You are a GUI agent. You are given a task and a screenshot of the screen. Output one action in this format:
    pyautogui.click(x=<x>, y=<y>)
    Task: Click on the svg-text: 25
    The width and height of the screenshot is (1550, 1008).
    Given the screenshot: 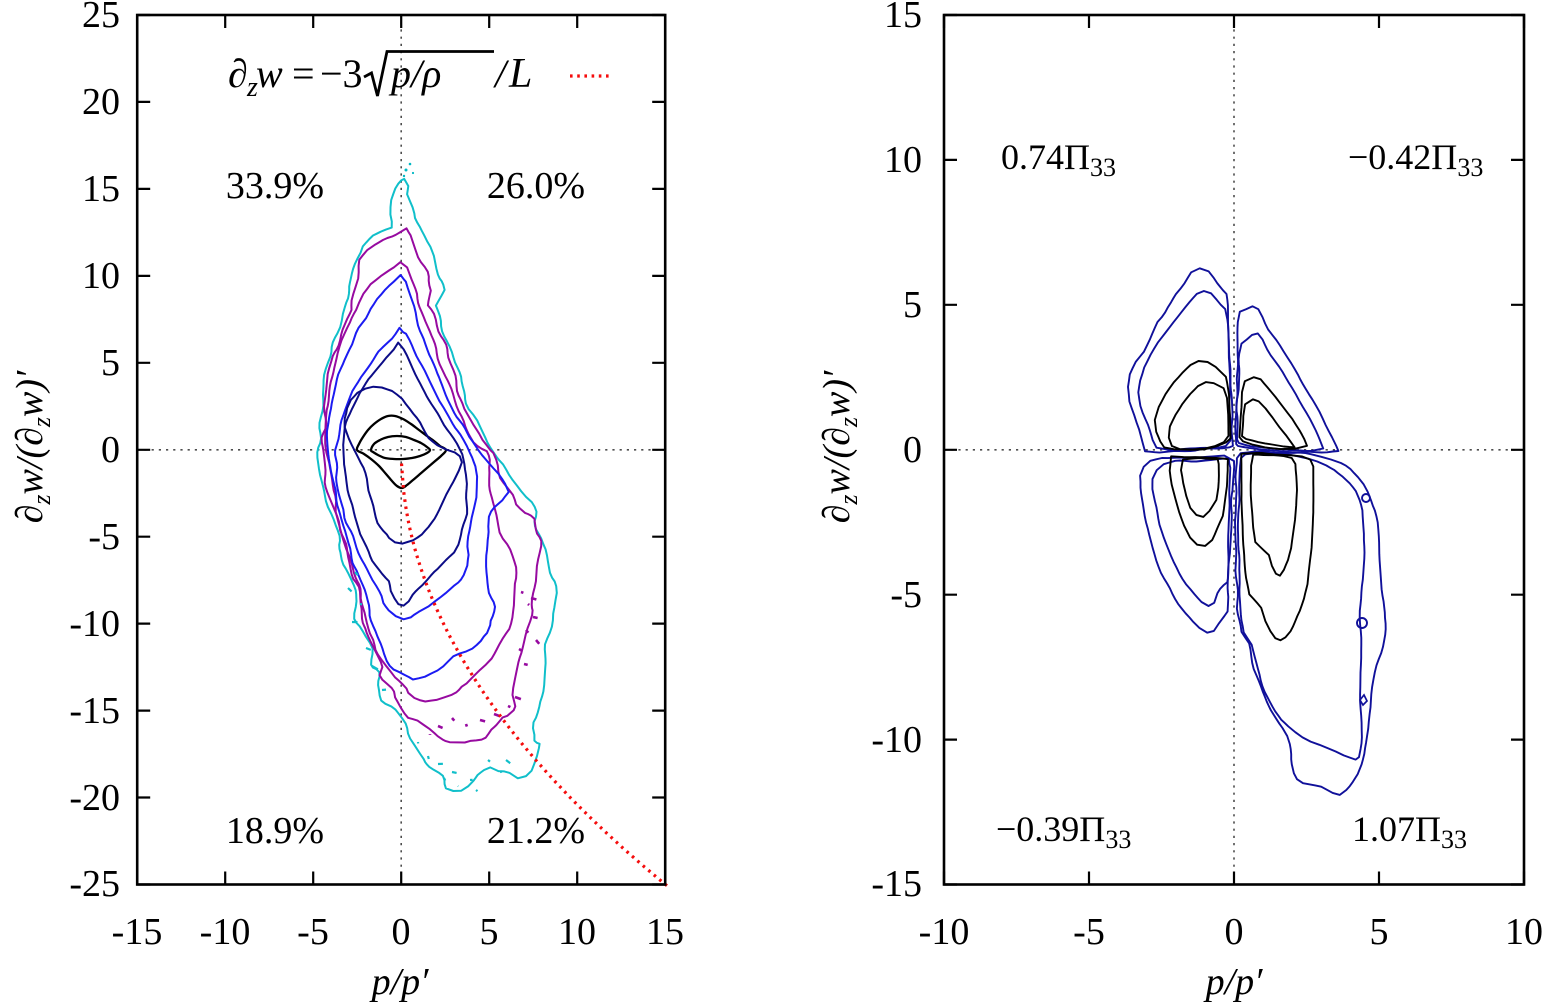 What is the action you would take?
    pyautogui.click(x=101, y=18)
    